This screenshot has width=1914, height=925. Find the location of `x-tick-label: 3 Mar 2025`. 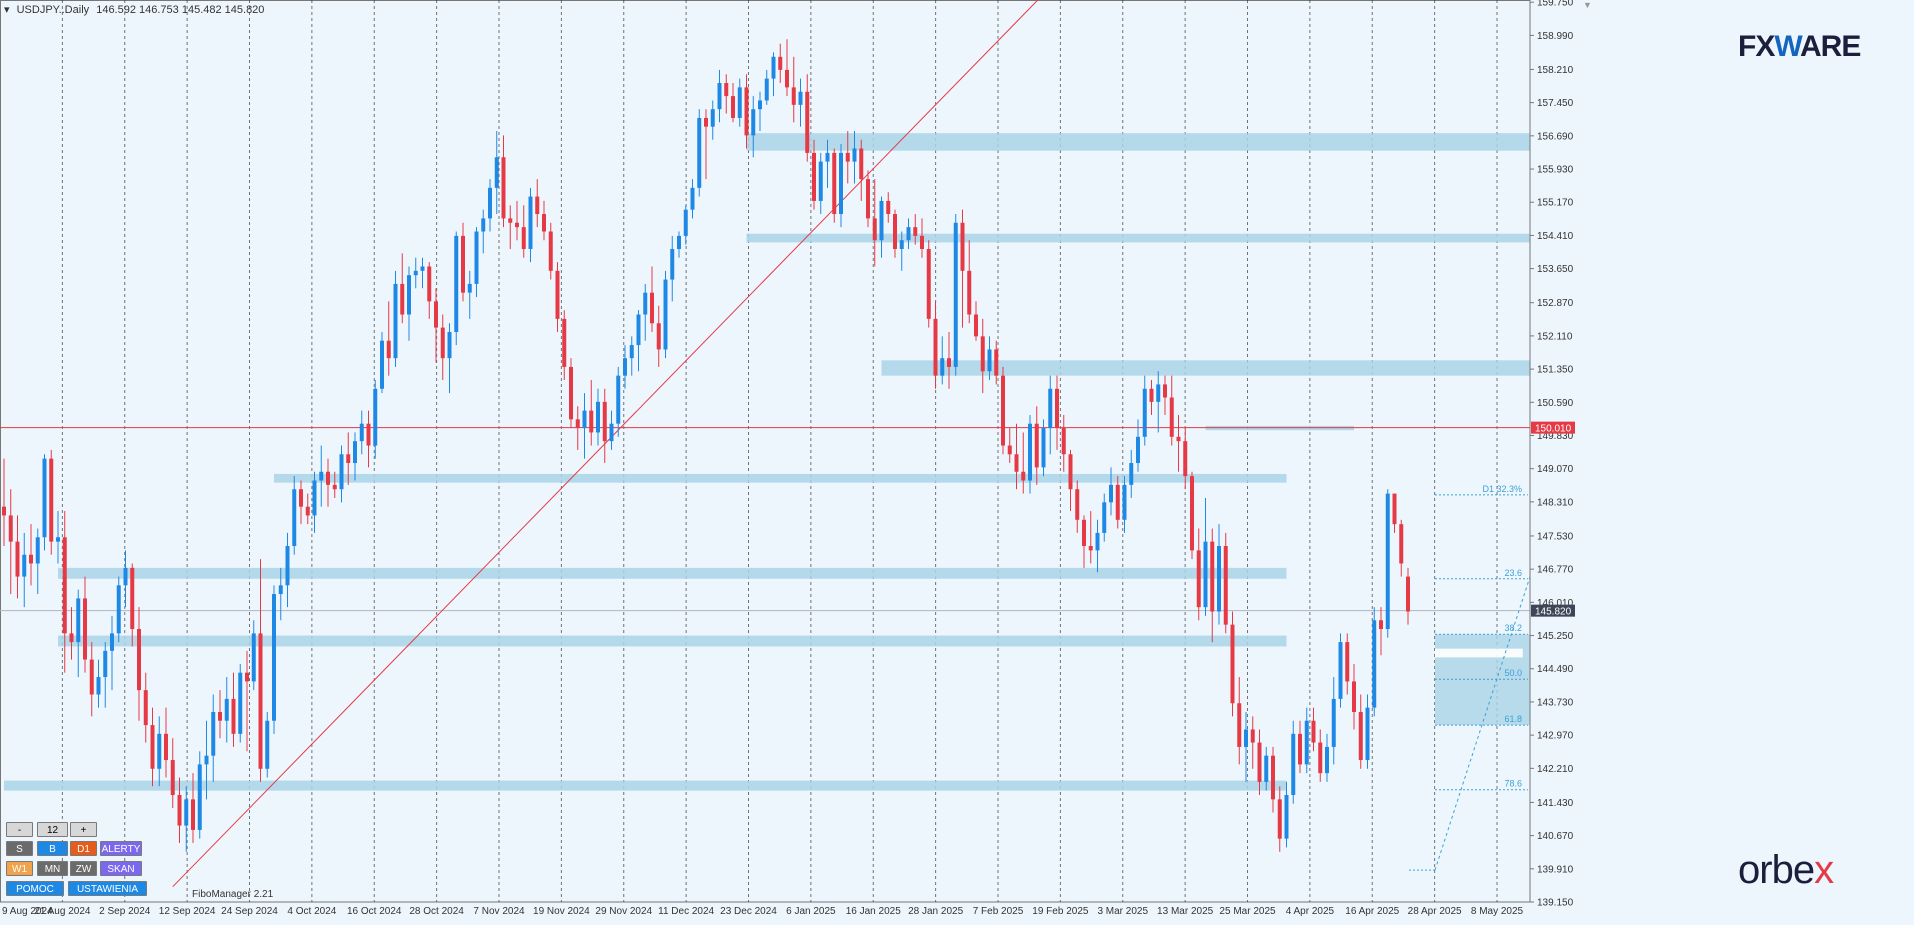

x-tick-label: 3 Mar 2025 is located at coordinates (1122, 911).